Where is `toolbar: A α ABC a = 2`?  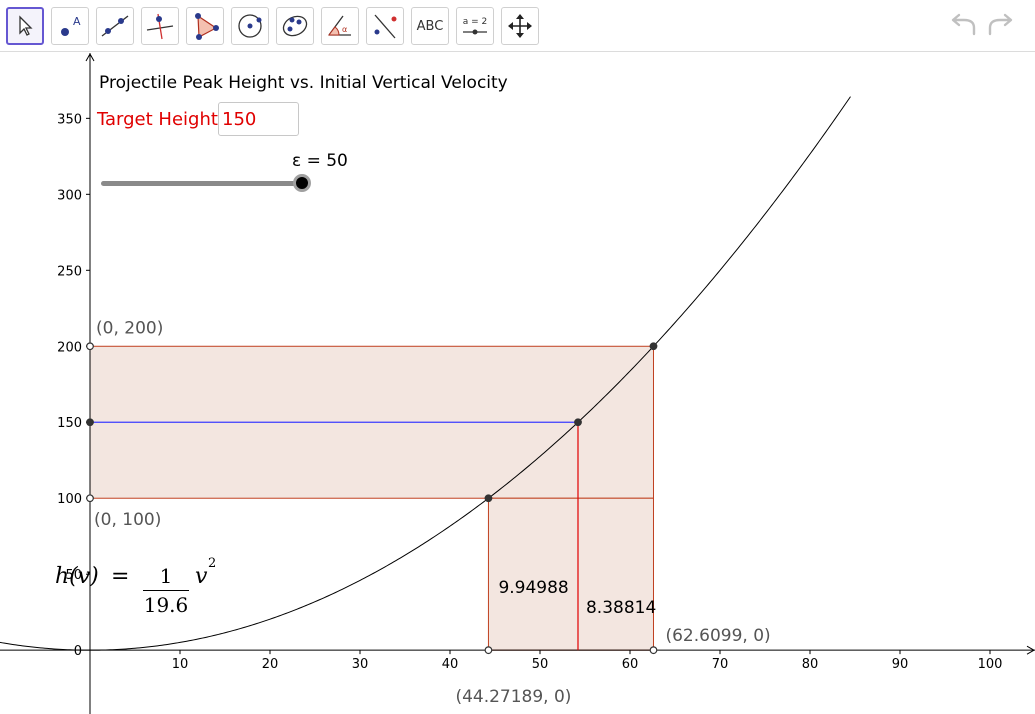 toolbar: A α ABC a = 2 is located at coordinates (517, 26).